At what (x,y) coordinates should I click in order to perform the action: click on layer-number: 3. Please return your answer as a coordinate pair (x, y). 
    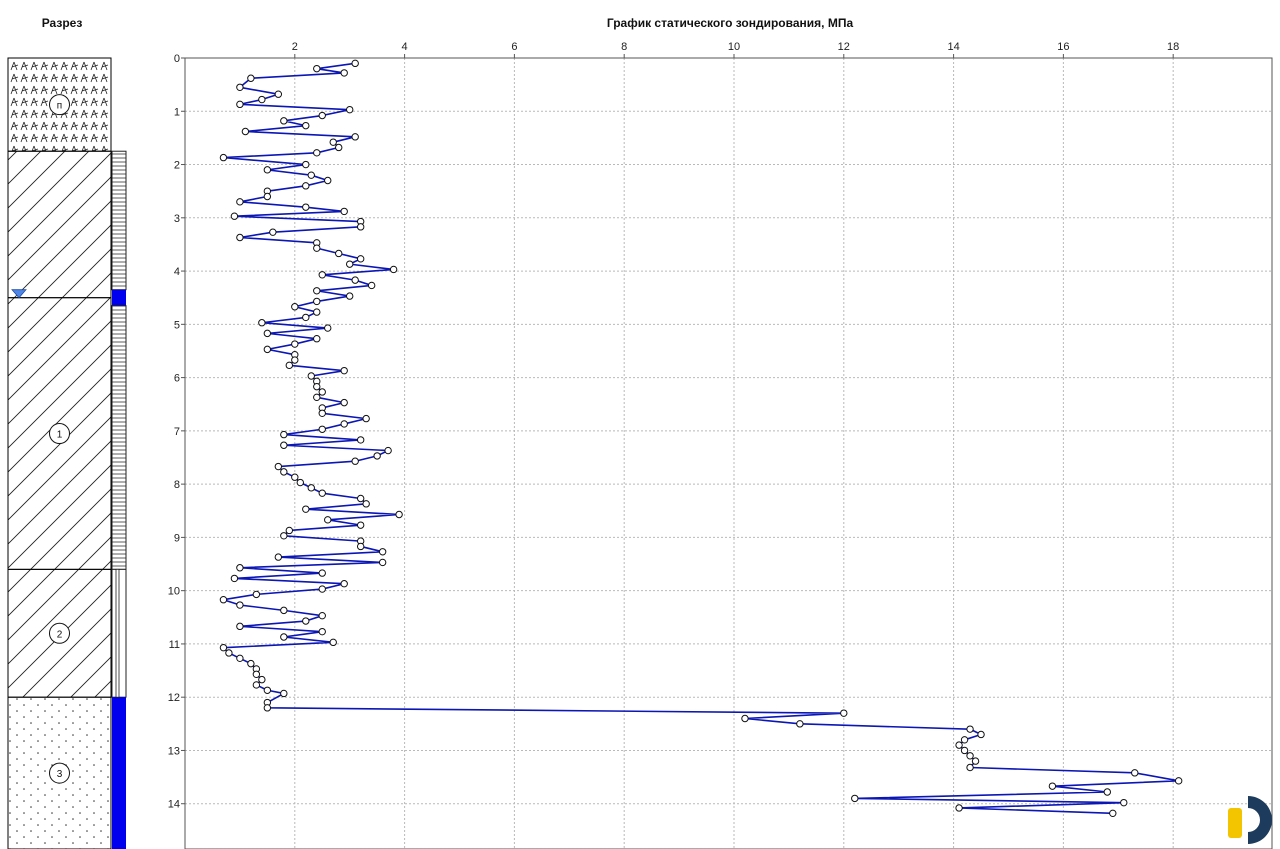
    Looking at the image, I should click on (60, 774).